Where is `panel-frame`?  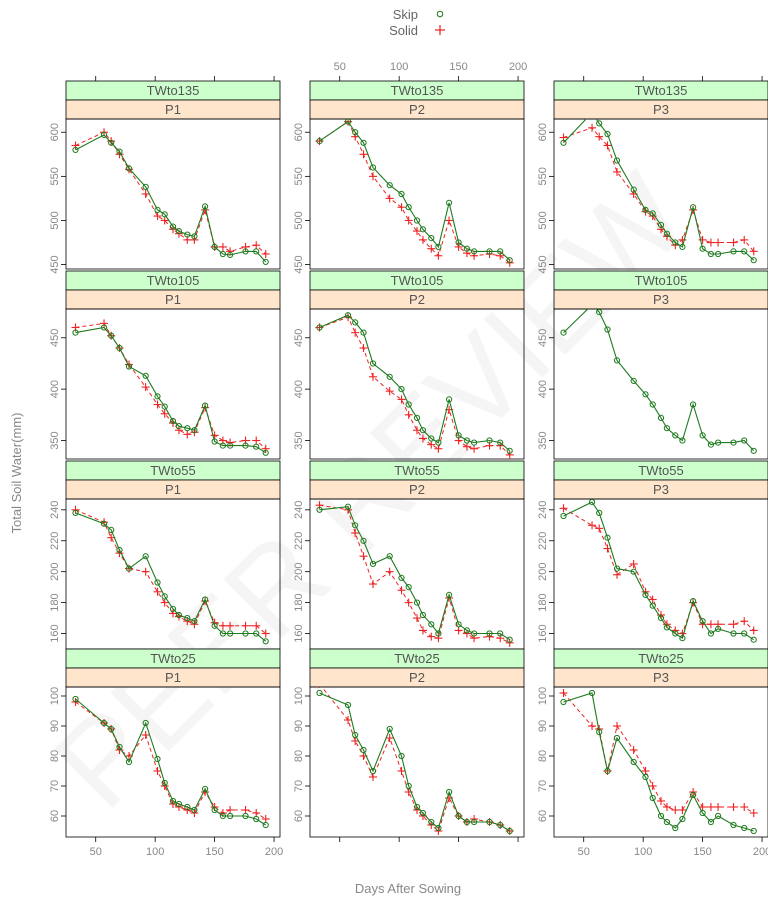
panel-frame is located at coordinates (660, 762).